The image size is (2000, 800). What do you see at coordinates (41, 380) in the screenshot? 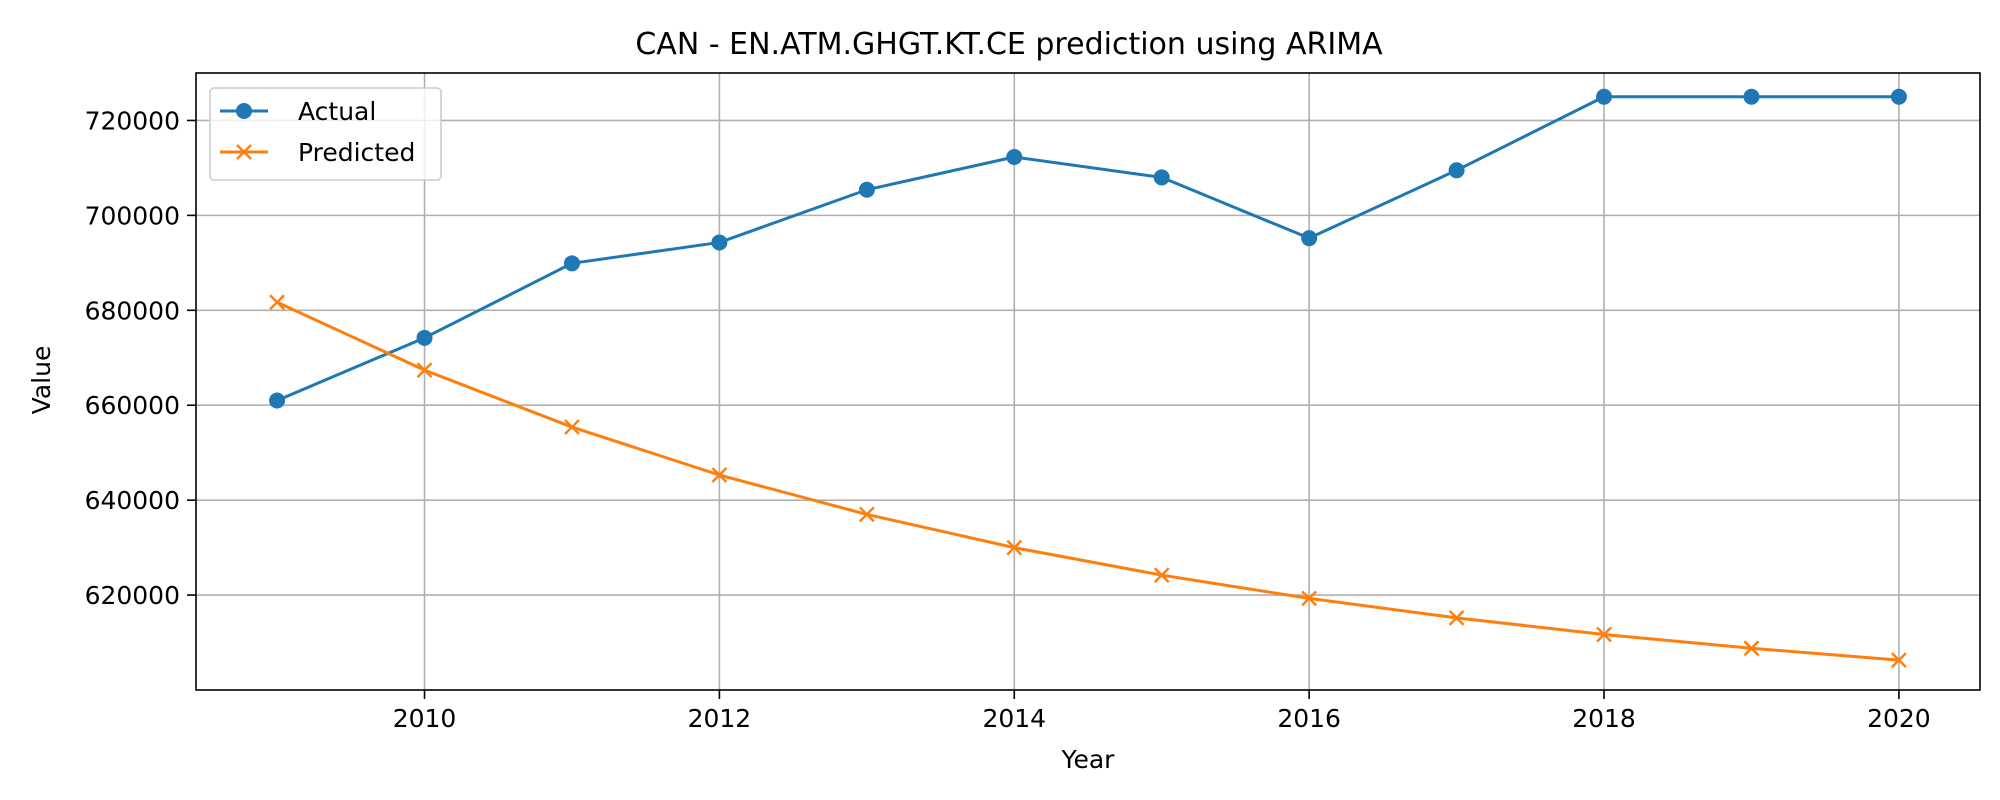
I see `y-axis-title: Value` at bounding box center [41, 380].